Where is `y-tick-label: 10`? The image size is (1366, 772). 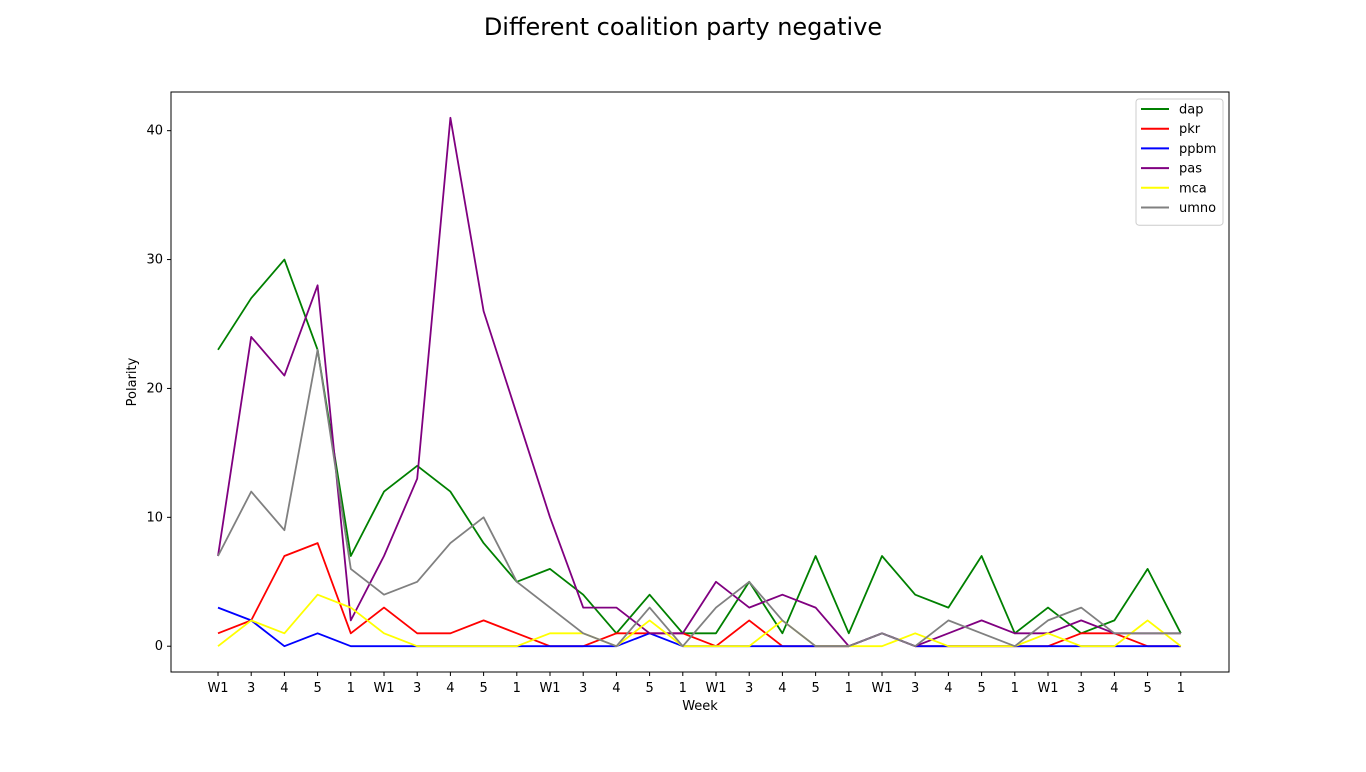
y-tick-label: 10 is located at coordinates (154, 517).